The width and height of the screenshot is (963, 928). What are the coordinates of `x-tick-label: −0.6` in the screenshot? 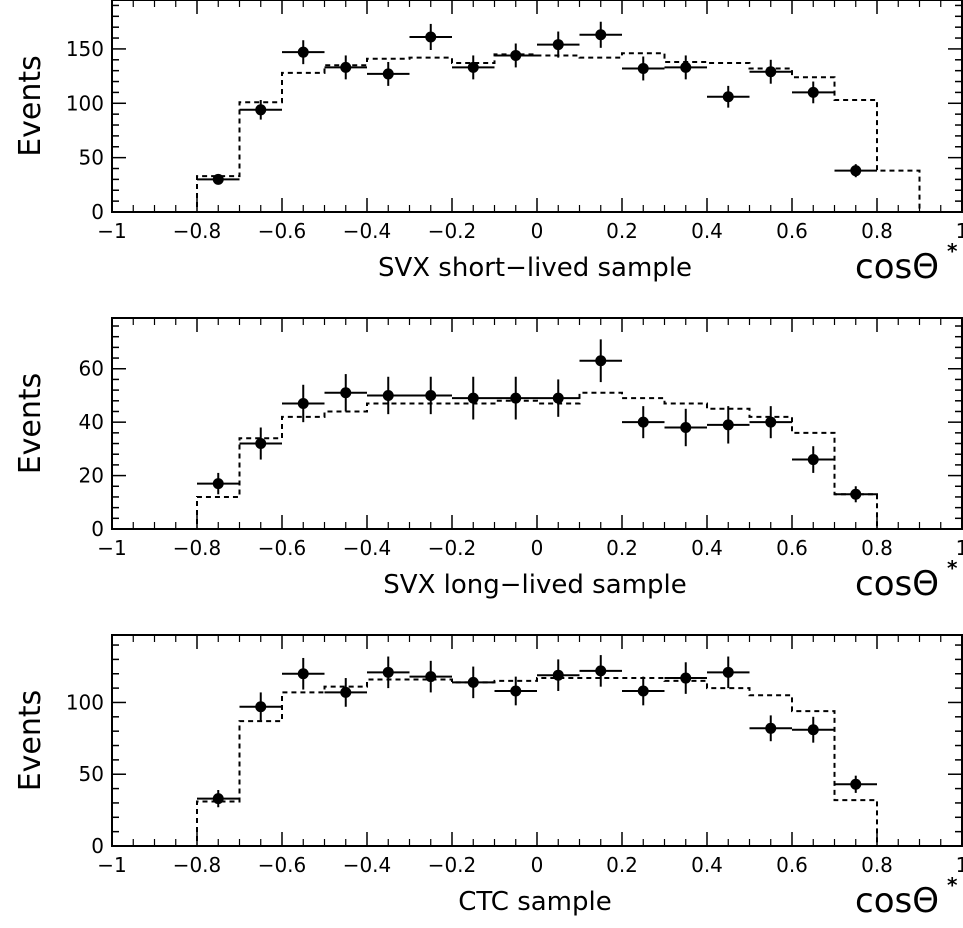 It's located at (282, 548).